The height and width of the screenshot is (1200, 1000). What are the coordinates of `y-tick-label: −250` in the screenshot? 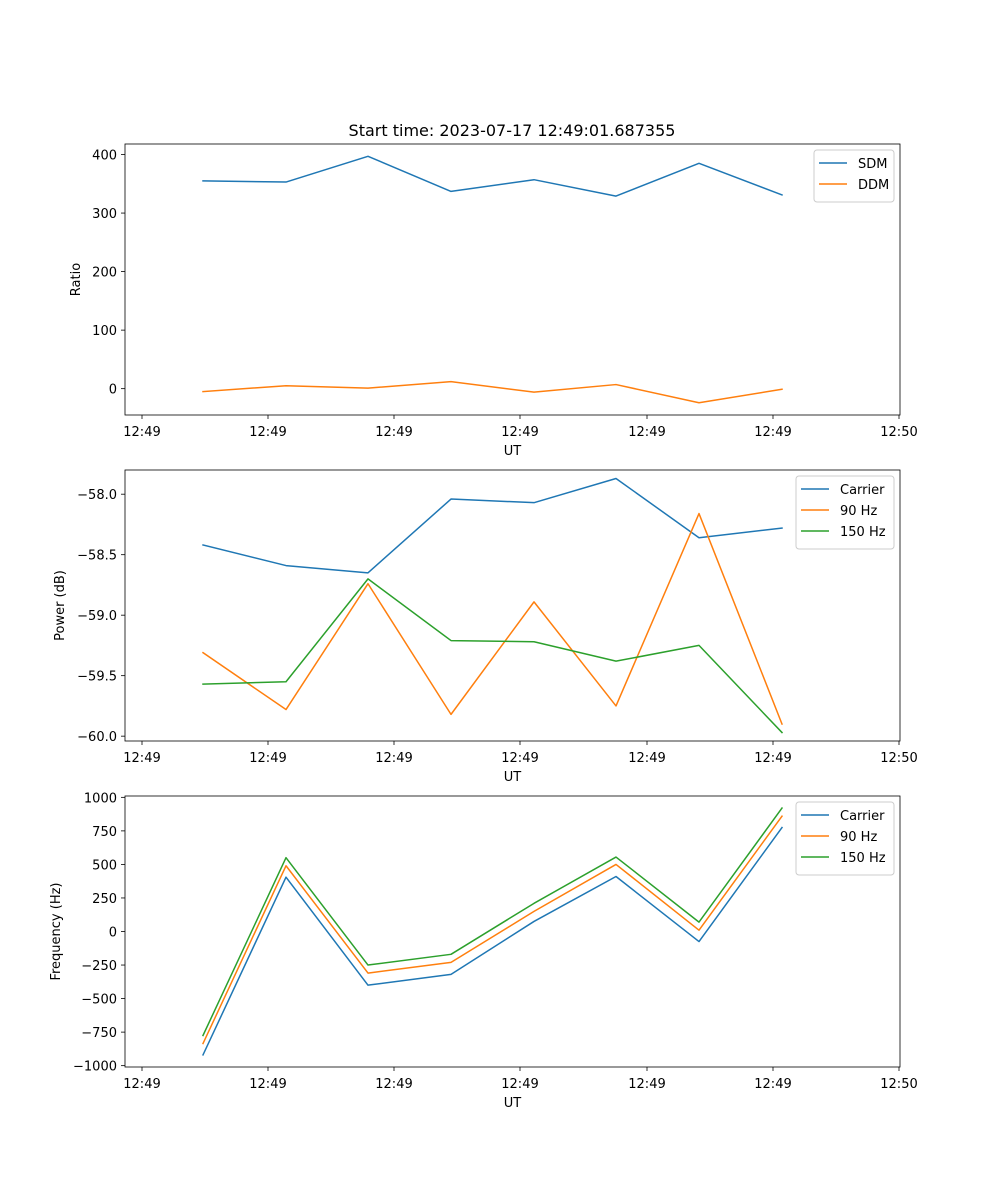 It's located at (99, 966).